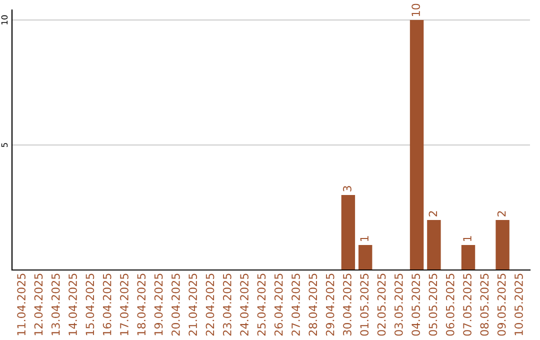 Image resolution: width=540 pixels, height=340 pixels. Describe the element at coordinates (433, 305) in the screenshot. I see `x-tick-label: 05.05.2025` at that location.